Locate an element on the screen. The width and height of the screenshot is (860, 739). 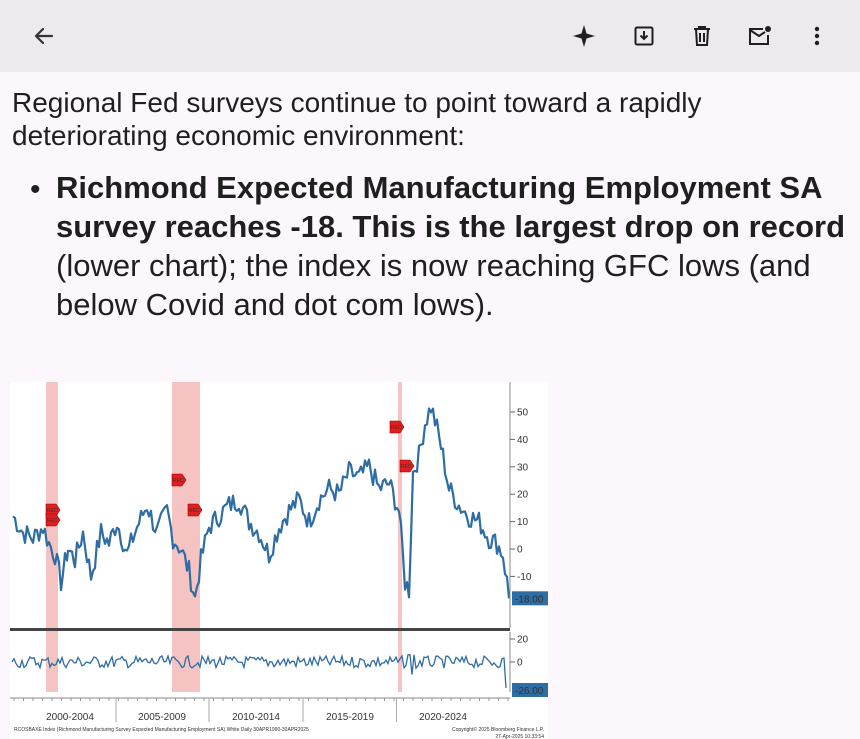
x-tick-label: 2015-2019 is located at coordinates (350, 717).